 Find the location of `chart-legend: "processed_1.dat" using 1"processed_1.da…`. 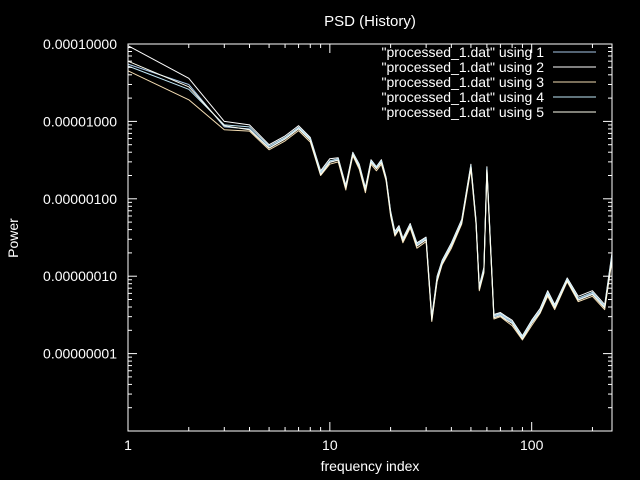

chart-legend: "processed_1.dat" using 1"processed_1.da… is located at coordinates (489, 82).